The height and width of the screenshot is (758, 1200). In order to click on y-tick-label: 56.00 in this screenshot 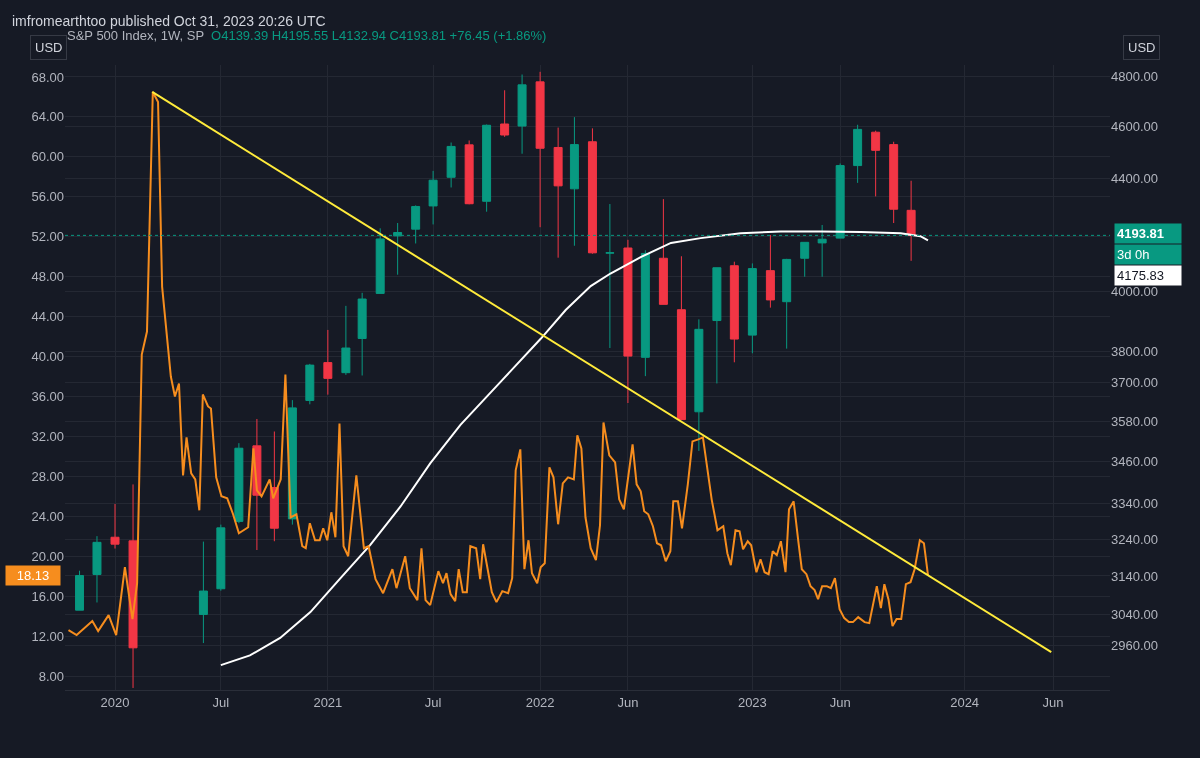, I will do `click(47, 197)`.